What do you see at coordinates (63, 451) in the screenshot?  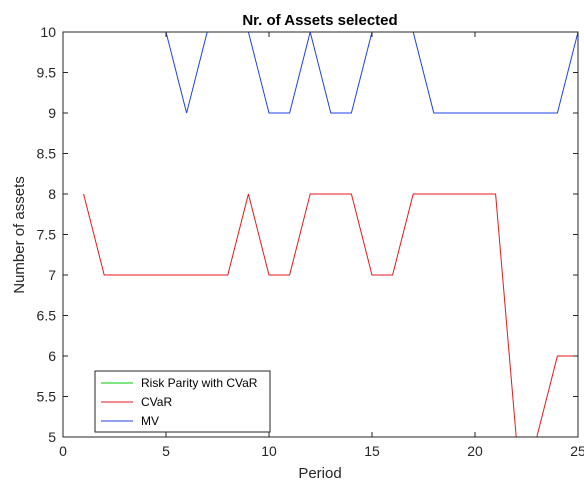 I see `x-tick-label: 0` at bounding box center [63, 451].